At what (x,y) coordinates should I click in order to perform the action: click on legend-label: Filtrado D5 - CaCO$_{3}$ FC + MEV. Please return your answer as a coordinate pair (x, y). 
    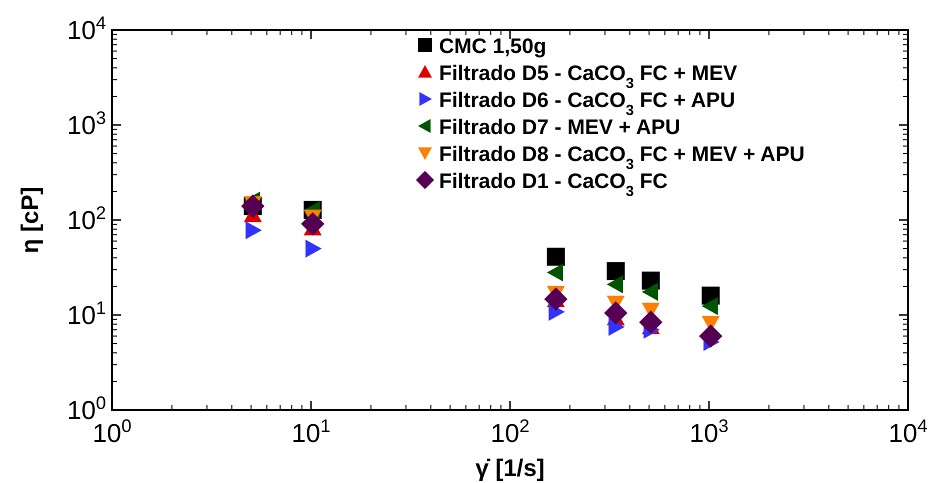
    Looking at the image, I should click on (588, 77).